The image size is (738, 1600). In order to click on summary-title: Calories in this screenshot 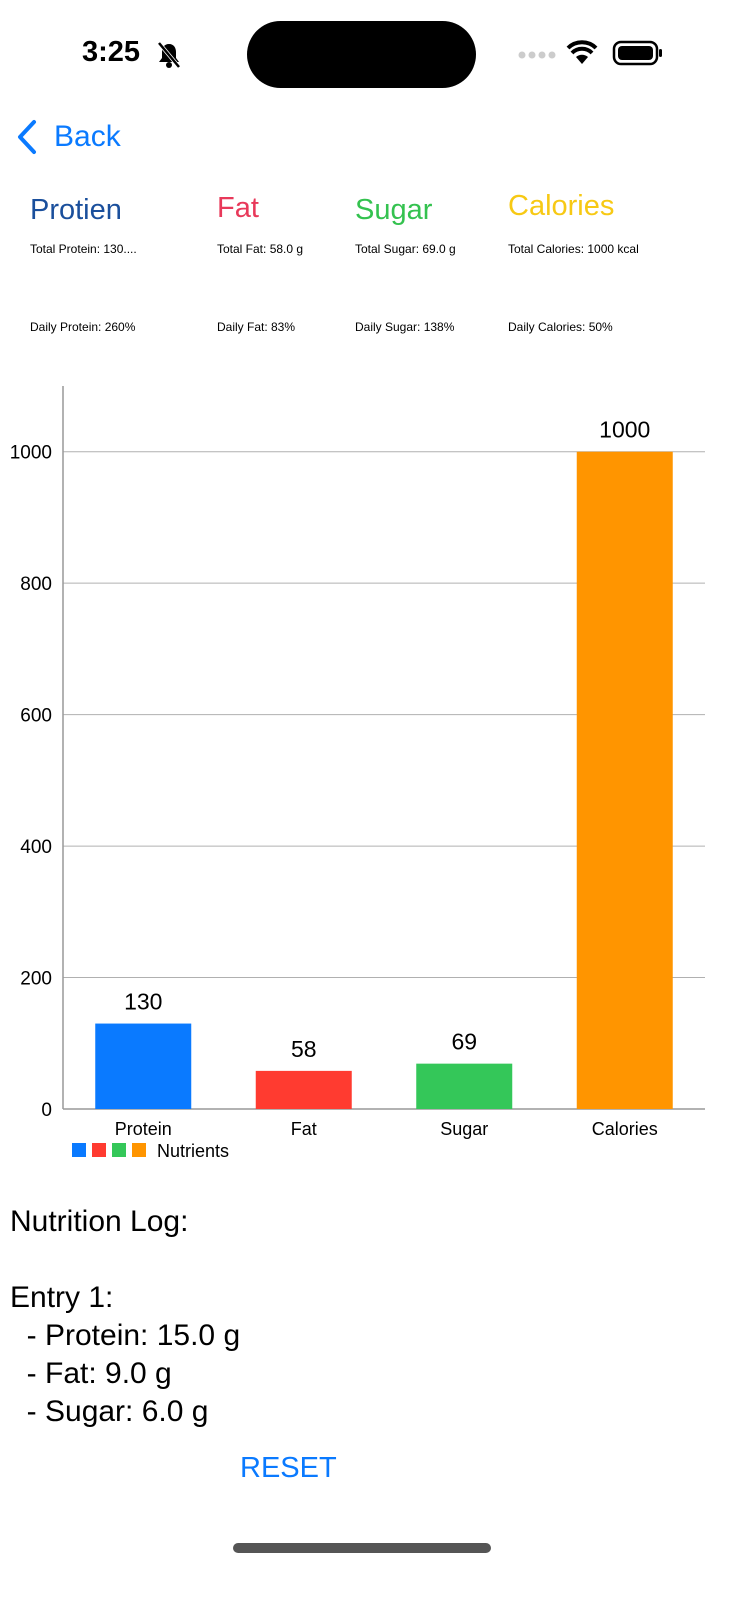, I will do `click(561, 206)`.